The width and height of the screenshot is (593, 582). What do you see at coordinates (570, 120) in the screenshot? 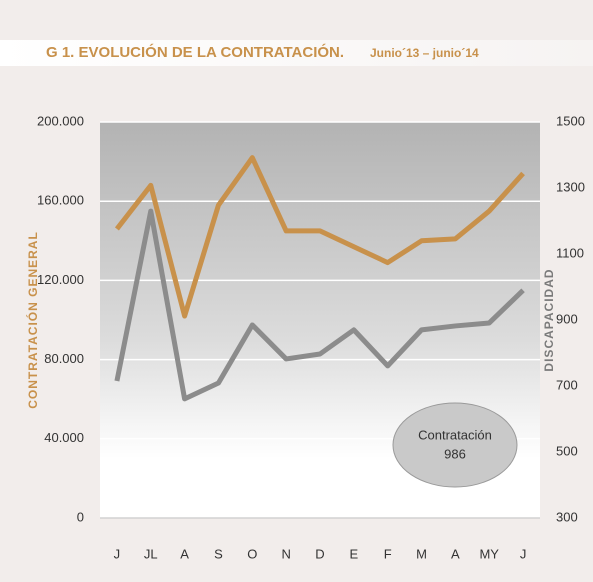
I see `y2-tick-label: 1500` at bounding box center [570, 120].